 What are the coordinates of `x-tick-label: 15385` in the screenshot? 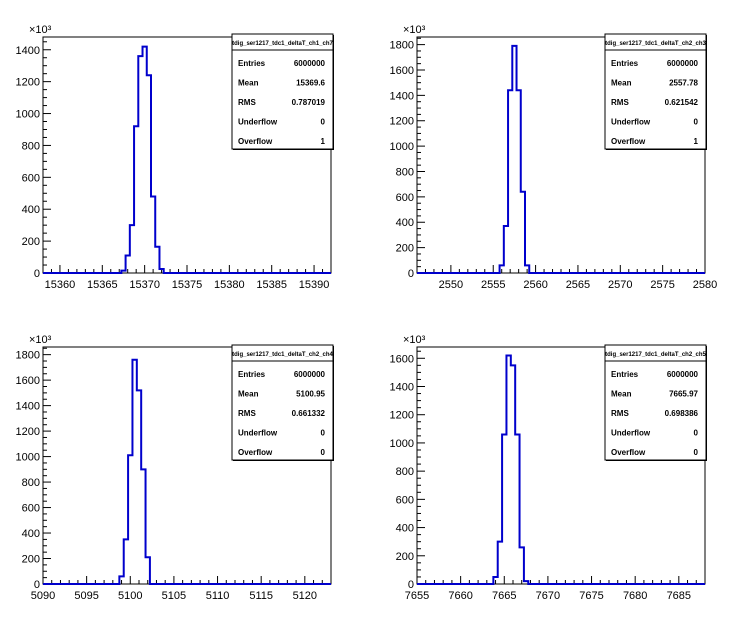 It's located at (271, 285).